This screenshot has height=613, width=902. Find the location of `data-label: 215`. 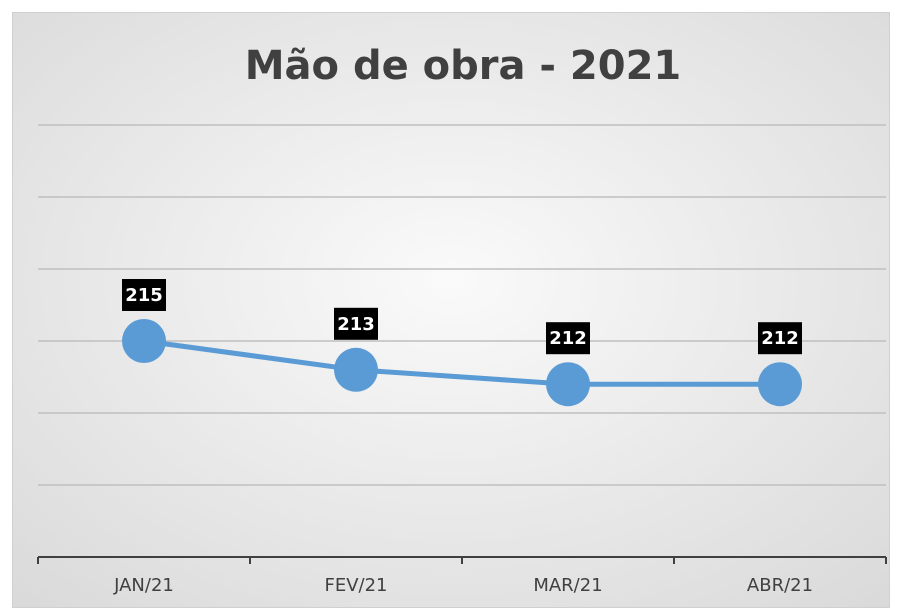

data-label: 215 is located at coordinates (144, 295).